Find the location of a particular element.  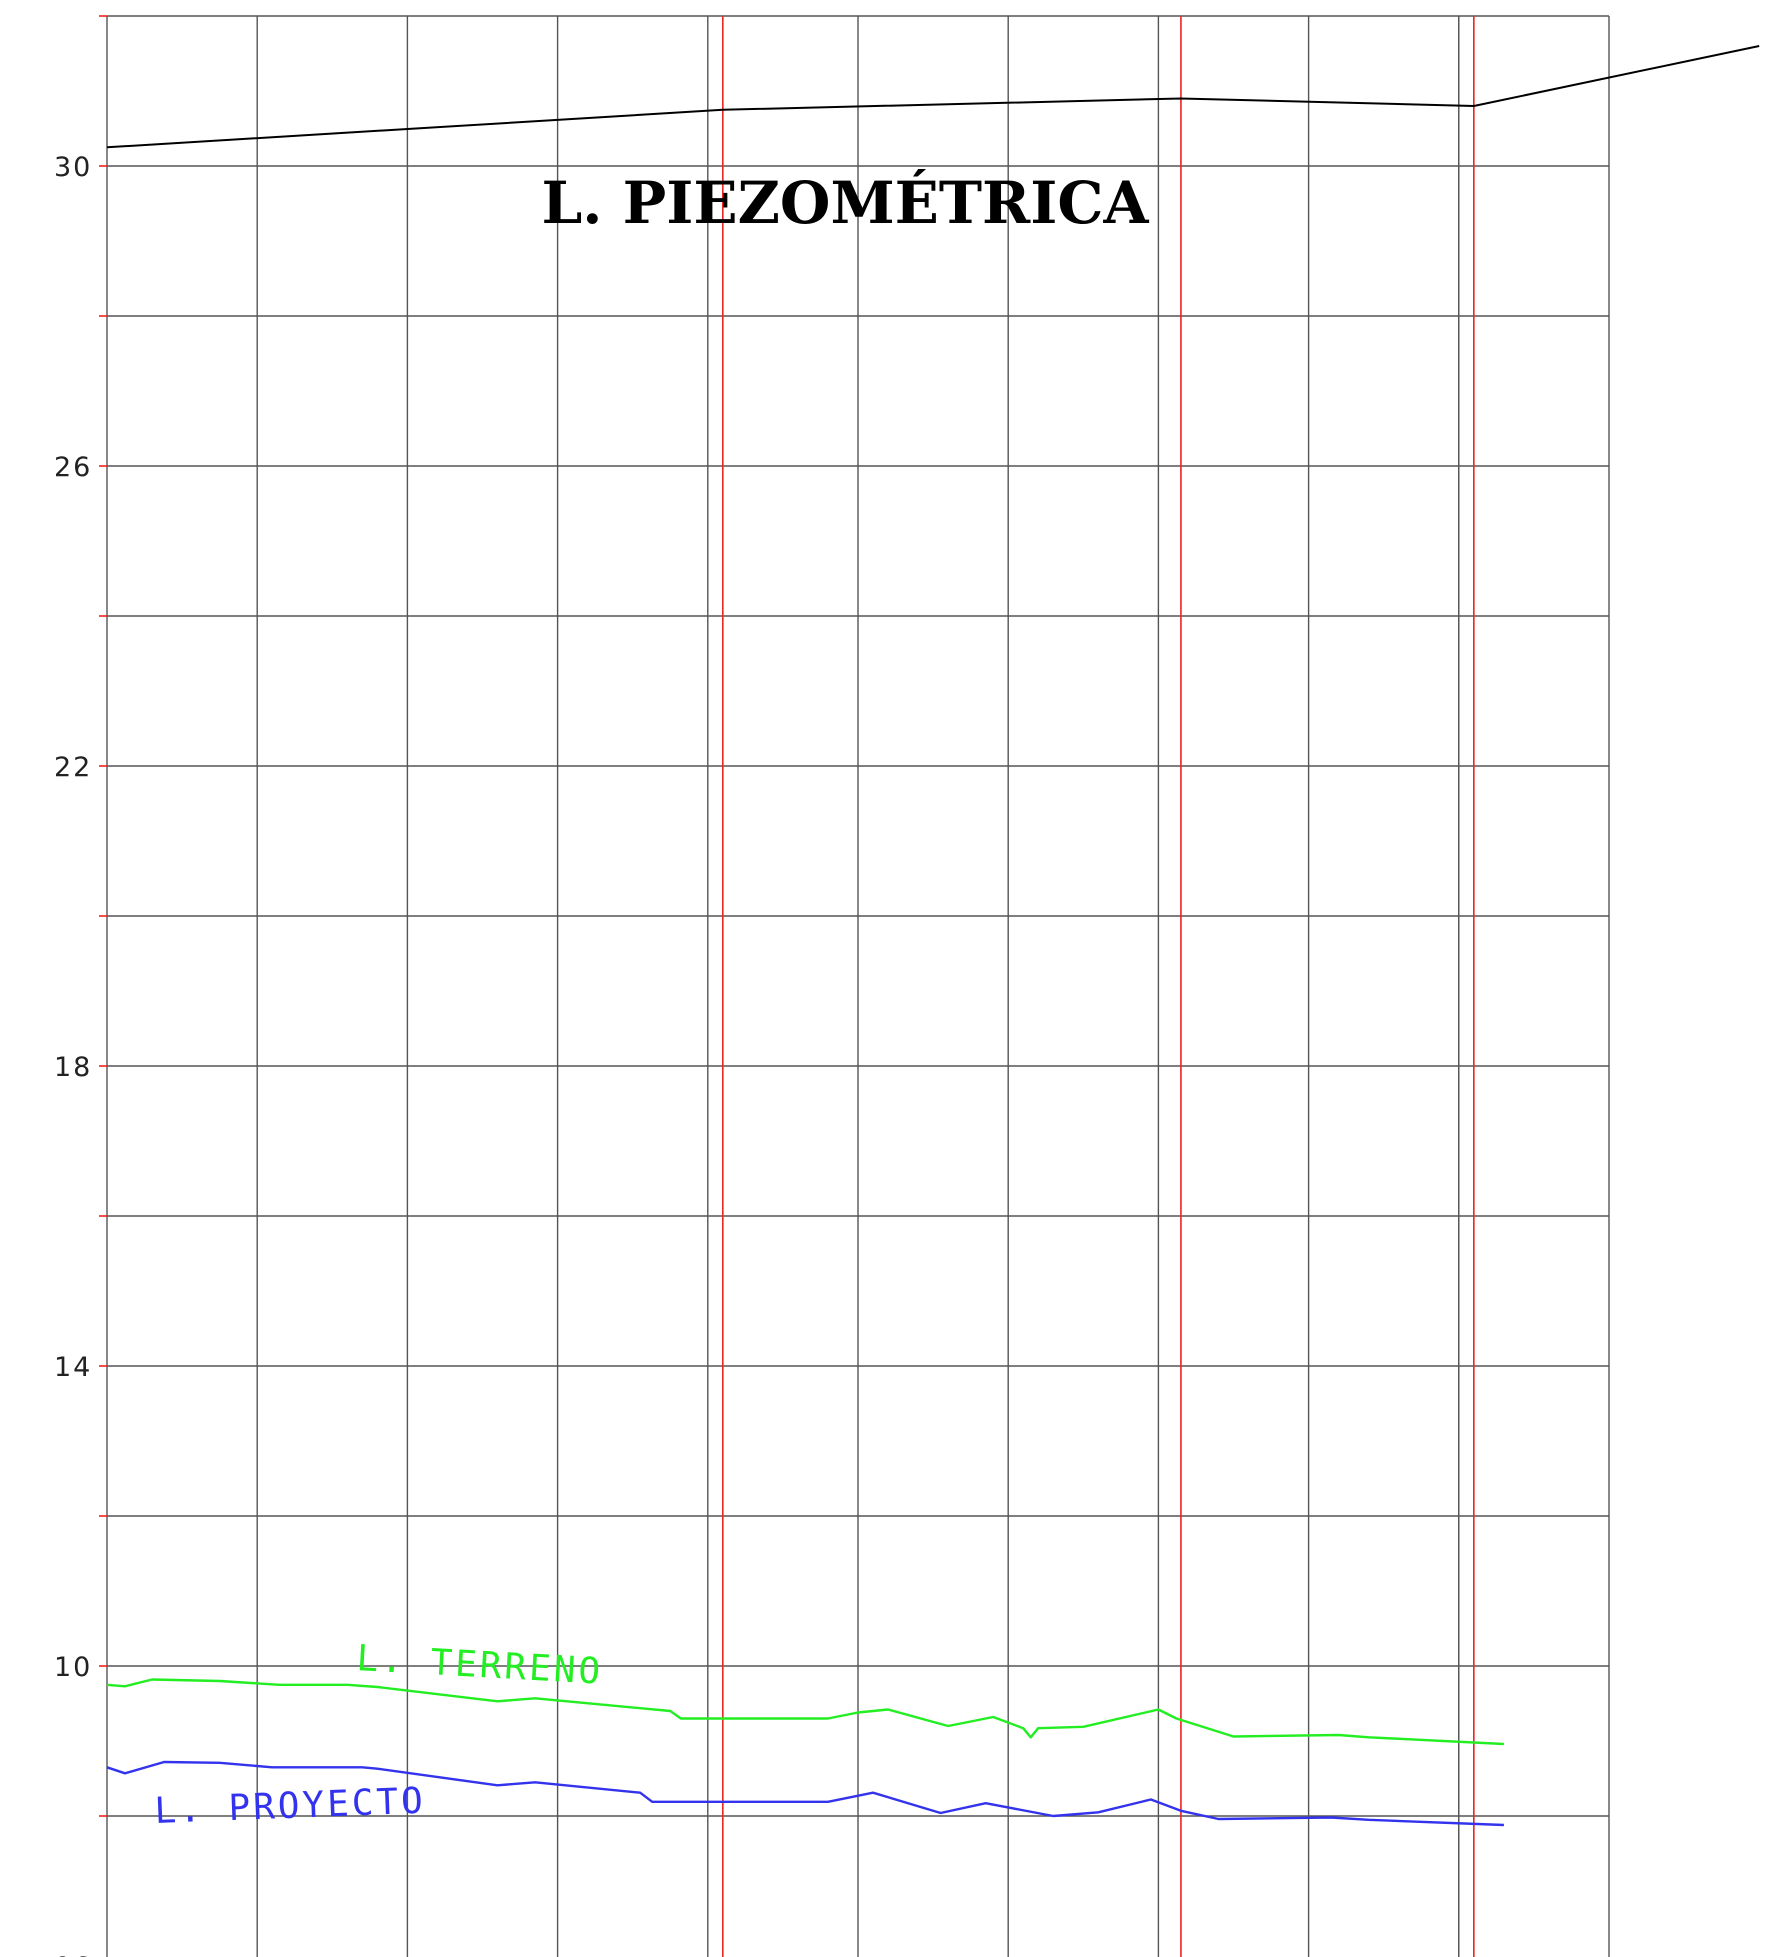

y-tick-label: 30 is located at coordinates (73, 167).